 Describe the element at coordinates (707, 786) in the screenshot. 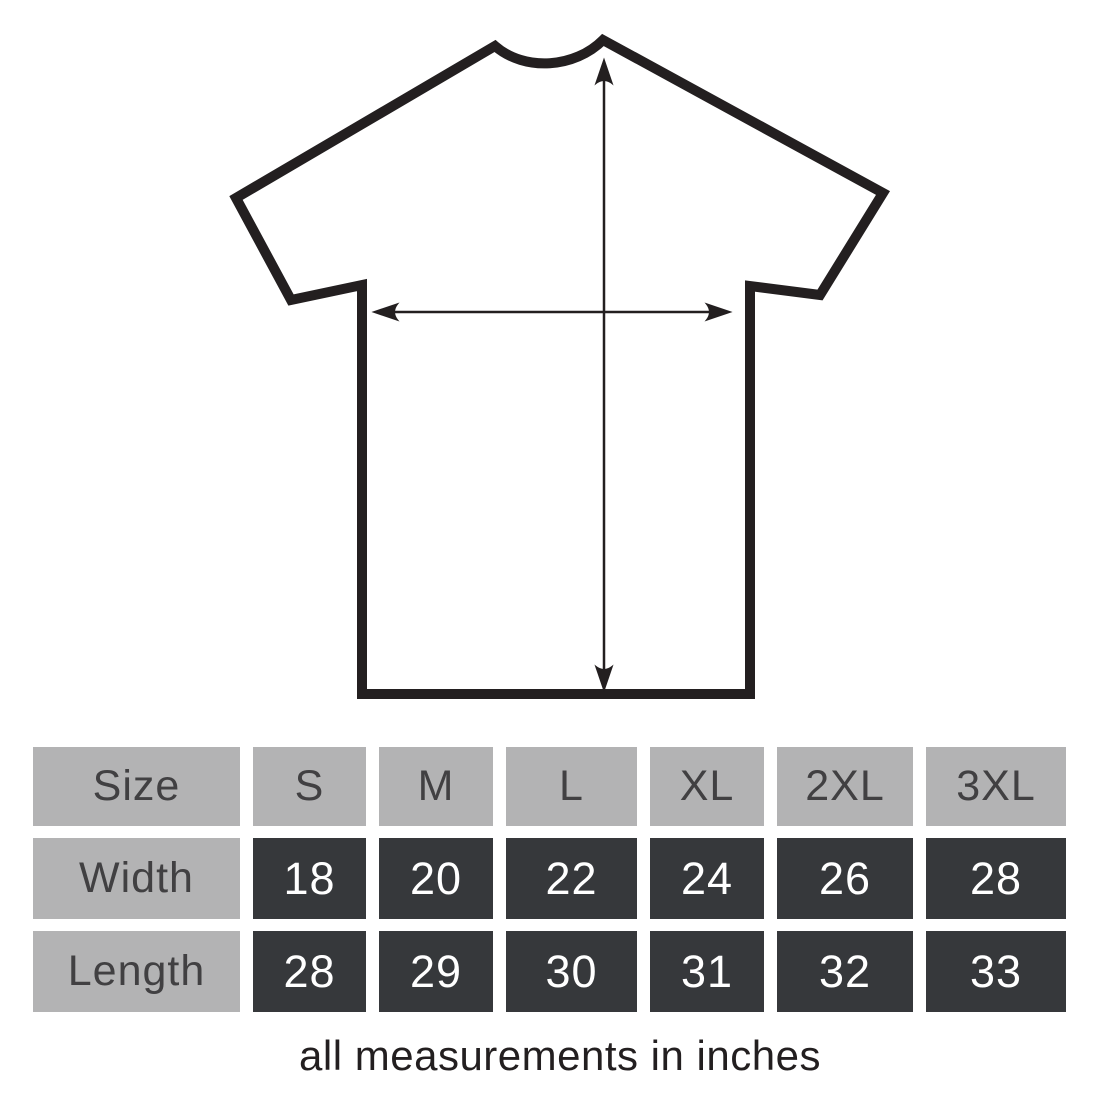

I see `size-table-header-xl: XL` at that location.